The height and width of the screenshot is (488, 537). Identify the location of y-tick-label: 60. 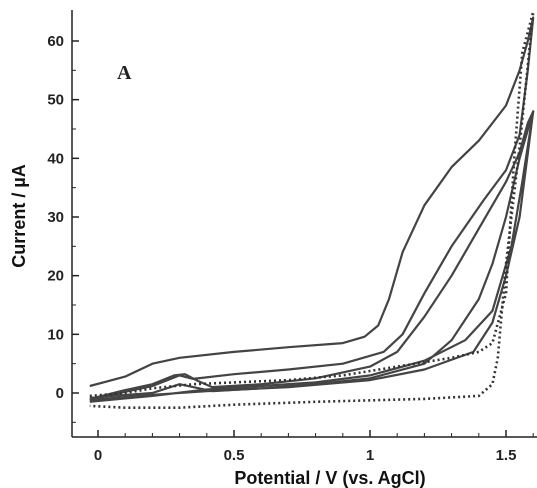
(55, 41).